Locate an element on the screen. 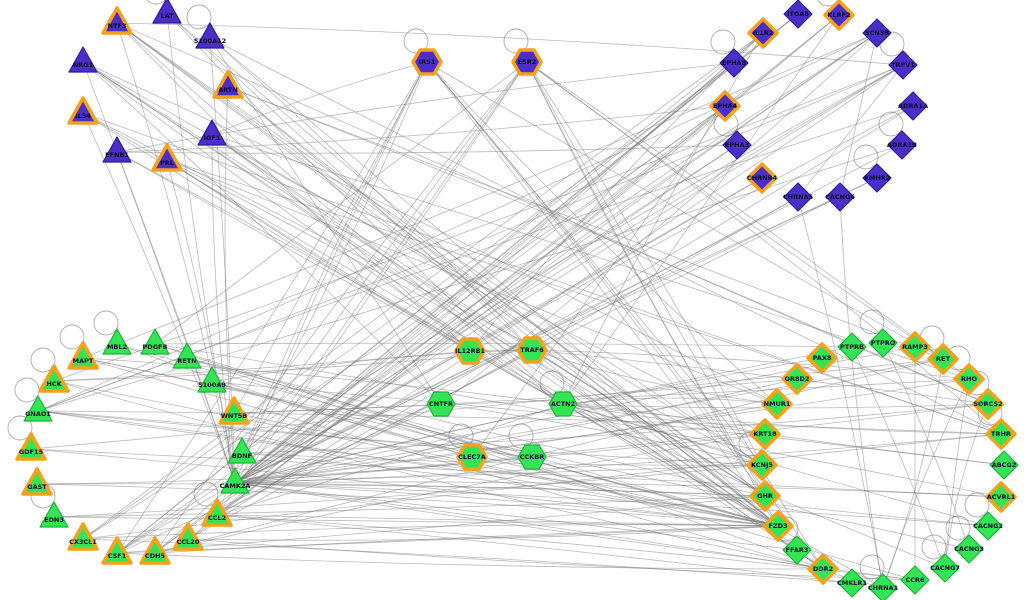  node-shape-AMHR2 is located at coordinates (877, 178).